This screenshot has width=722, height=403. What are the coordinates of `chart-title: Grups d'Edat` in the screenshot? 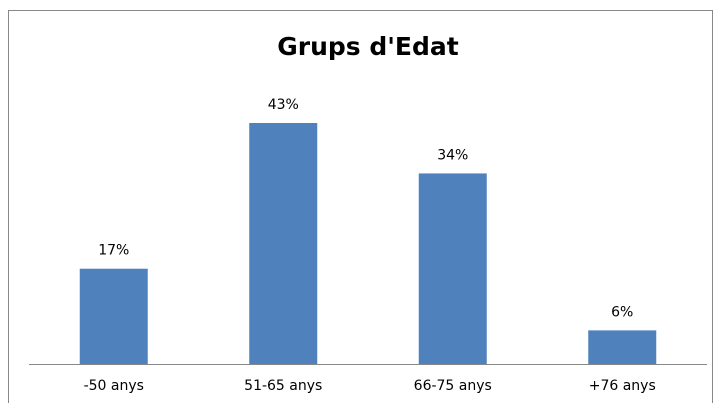 It's located at (368, 46).